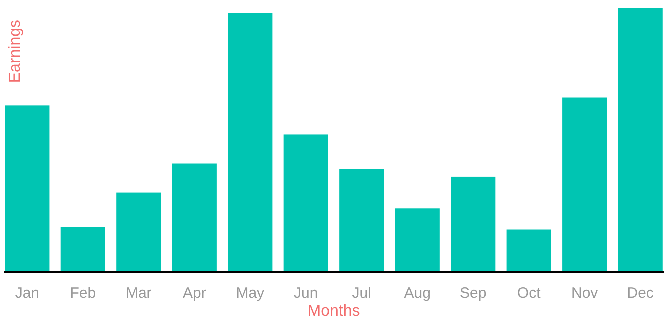  What do you see at coordinates (83, 293) in the screenshot?
I see `x-tick-label: Feb` at bounding box center [83, 293].